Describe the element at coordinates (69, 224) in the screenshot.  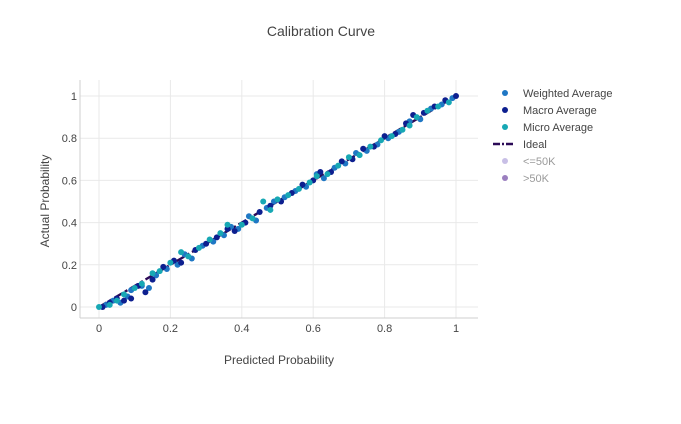
I see `y-tick-label: 0.4` at that location.